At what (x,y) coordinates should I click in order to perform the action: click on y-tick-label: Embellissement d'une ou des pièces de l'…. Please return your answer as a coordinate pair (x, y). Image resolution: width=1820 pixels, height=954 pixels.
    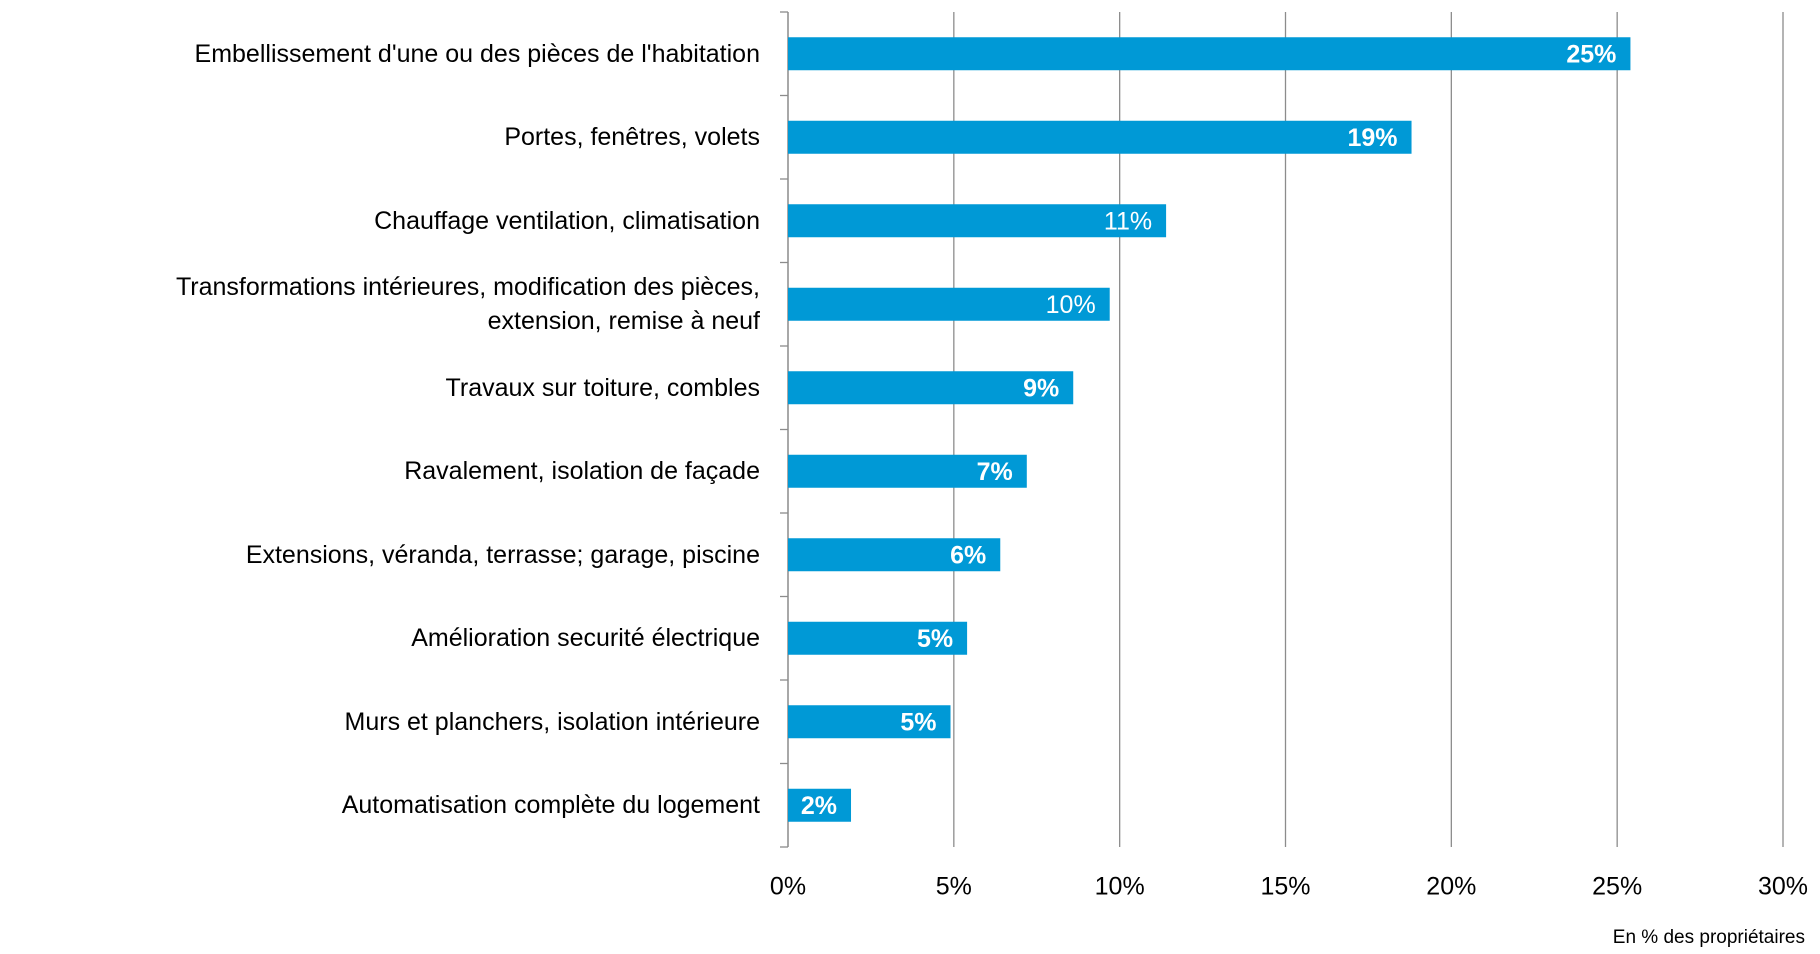
    Looking at the image, I should click on (477, 53).